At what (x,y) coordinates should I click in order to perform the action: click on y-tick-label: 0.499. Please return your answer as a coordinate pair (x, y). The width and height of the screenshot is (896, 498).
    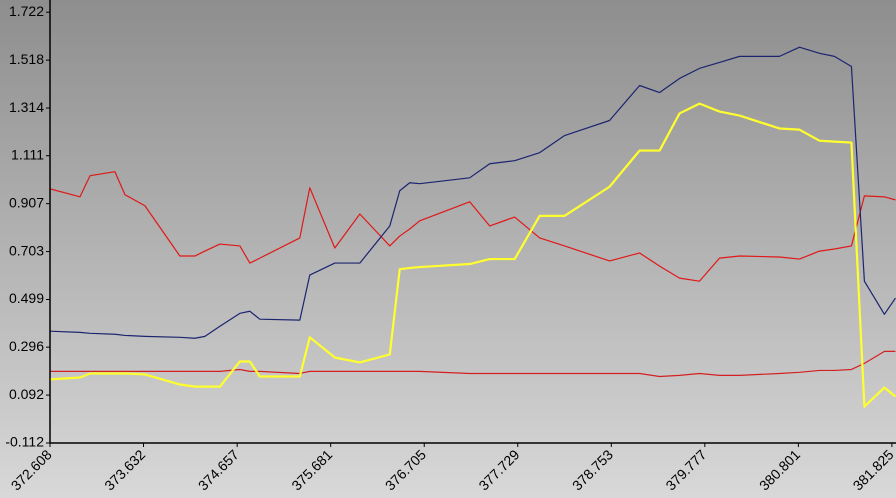
    Looking at the image, I should click on (26, 298).